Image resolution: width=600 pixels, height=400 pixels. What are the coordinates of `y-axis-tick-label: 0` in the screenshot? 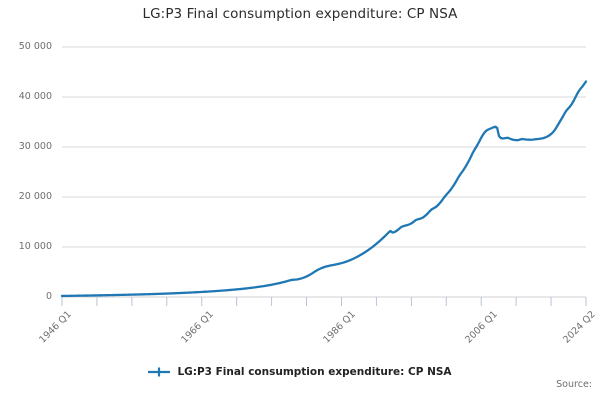 It's located at (48, 296).